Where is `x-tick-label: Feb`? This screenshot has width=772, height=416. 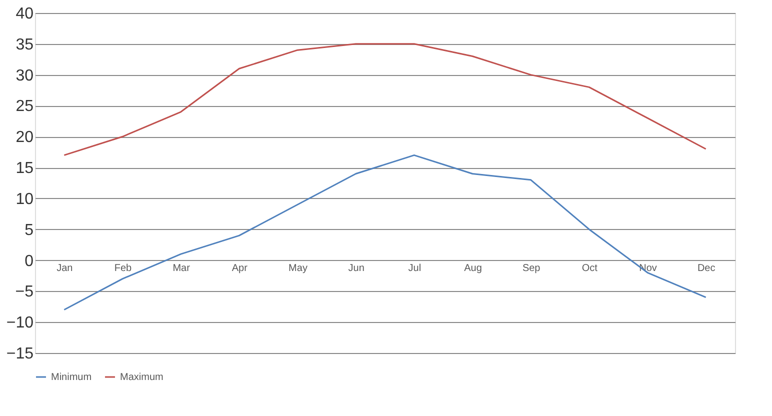
x-tick-label: Feb is located at coordinates (123, 268).